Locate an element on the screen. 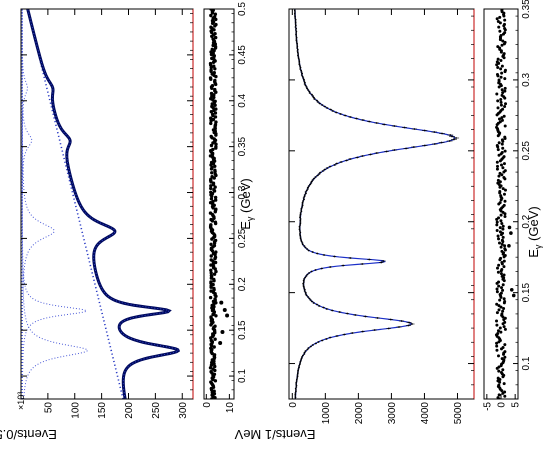 The height and width of the screenshot is (457, 554). x-tick-label: 0.4 is located at coordinates (242, 100).